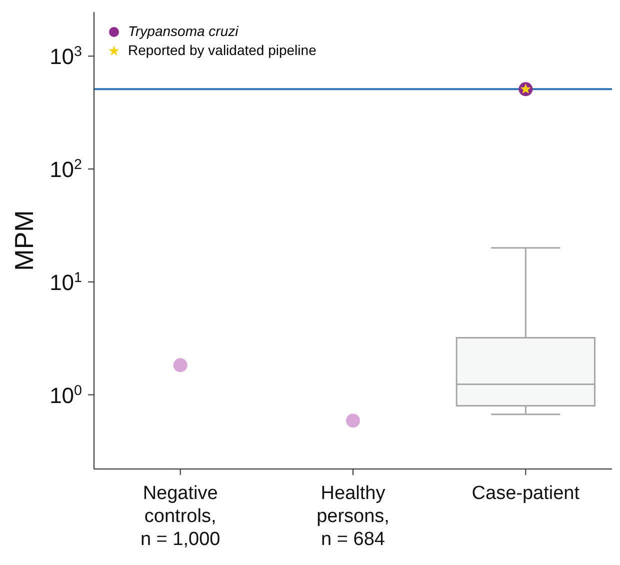 The width and height of the screenshot is (620, 565). I want to click on y-tick-label: 10$^{2}$, so click(66, 169).